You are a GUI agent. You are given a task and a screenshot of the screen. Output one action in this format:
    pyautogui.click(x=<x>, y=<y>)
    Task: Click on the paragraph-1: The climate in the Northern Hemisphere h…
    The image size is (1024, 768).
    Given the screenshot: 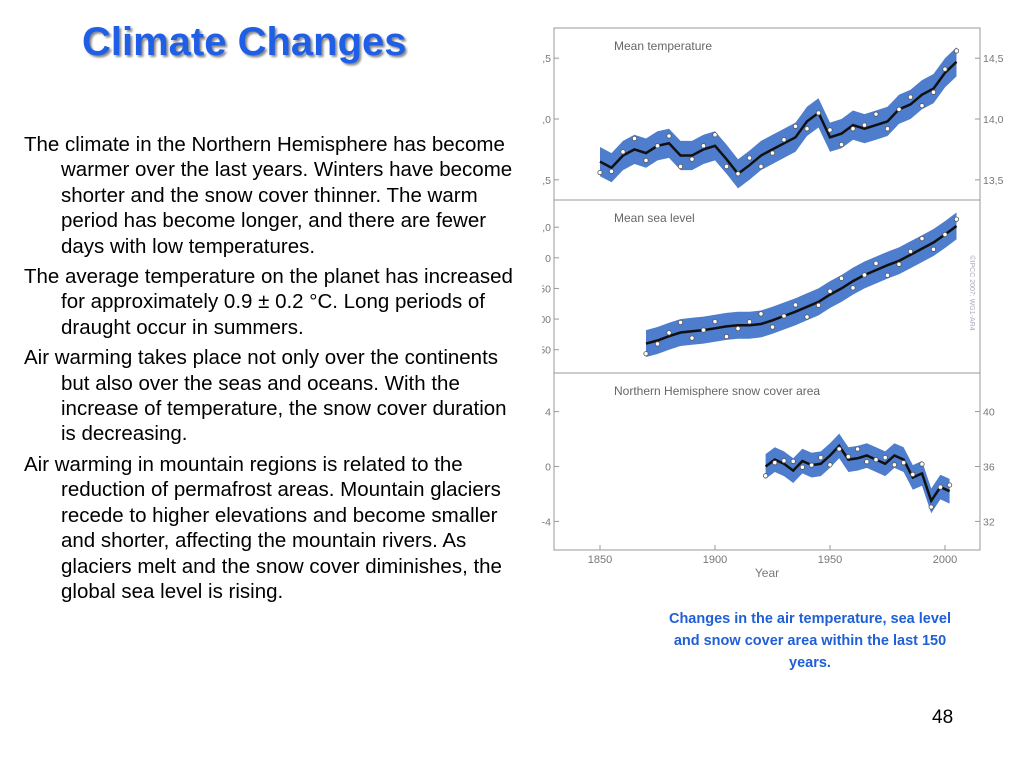 What is the action you would take?
    pyautogui.click(x=268, y=195)
    